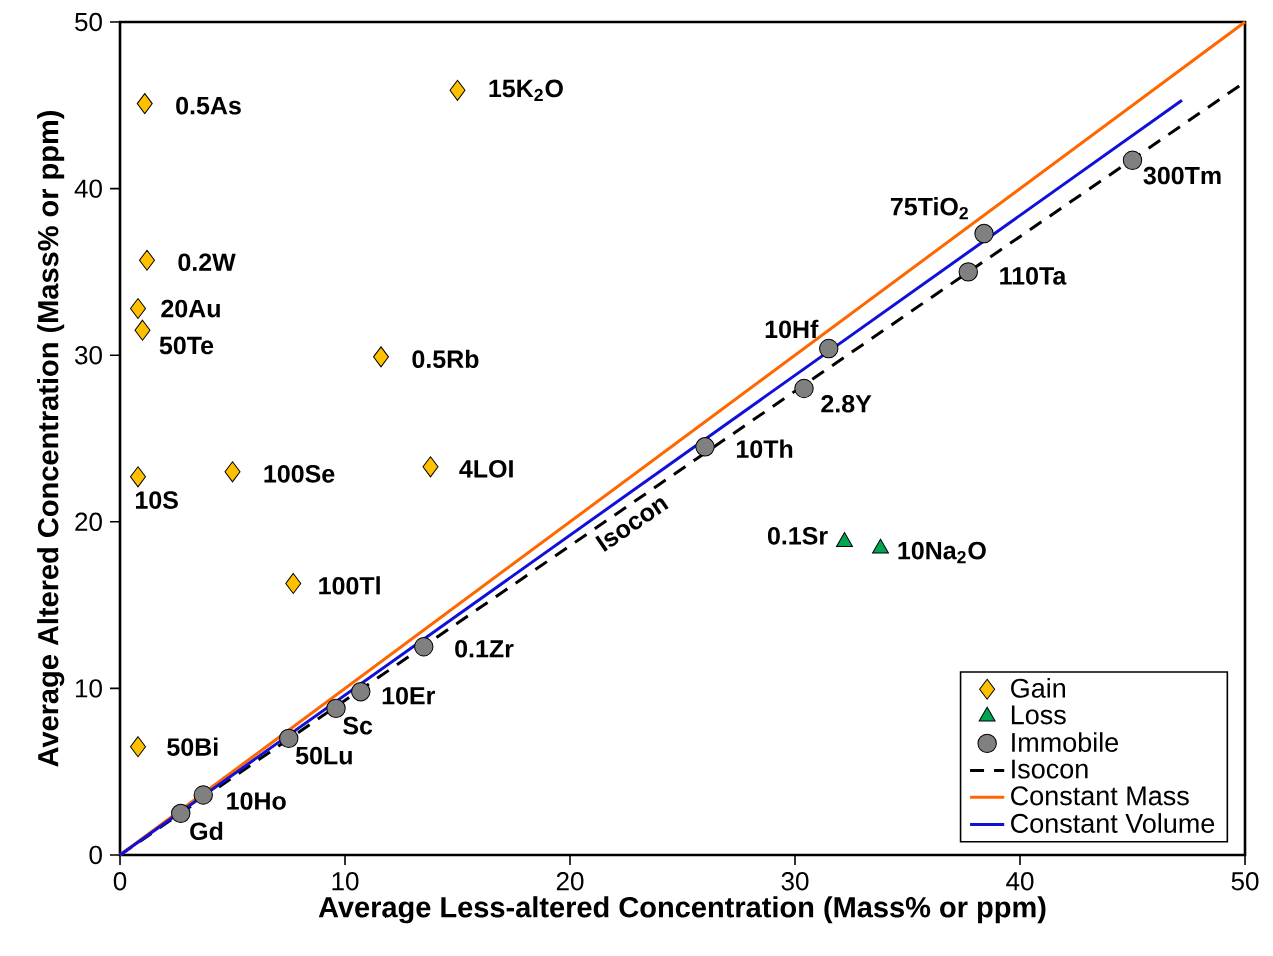 The image size is (1273, 956). Describe the element at coordinates (88, 521) in the screenshot. I see `y-tick-label: 20` at that location.